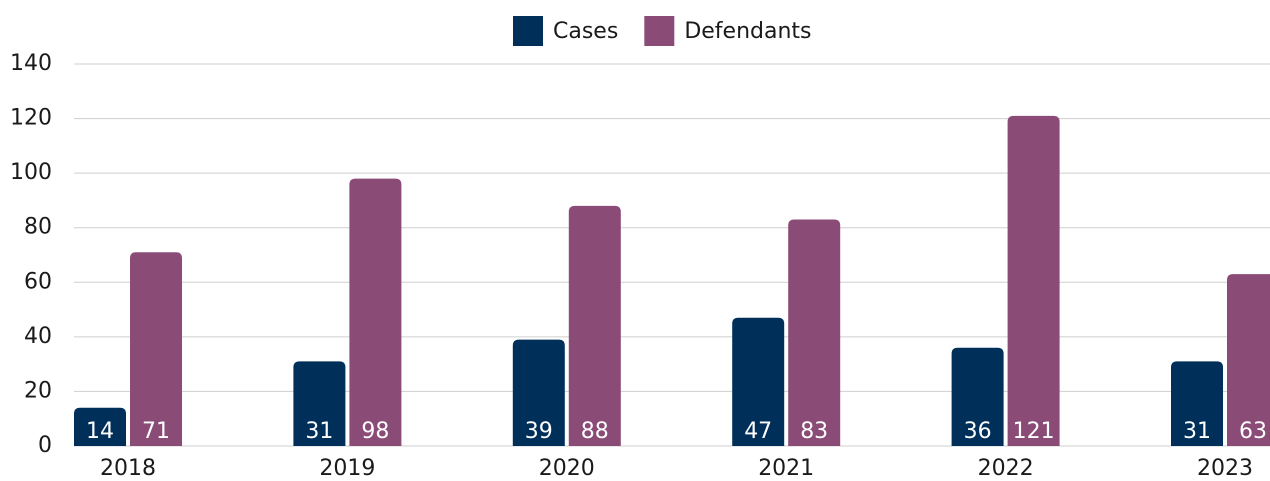 This screenshot has height=481, width=1270. Describe the element at coordinates (747, 31) in the screenshot. I see `legend-label: Defendants` at that location.